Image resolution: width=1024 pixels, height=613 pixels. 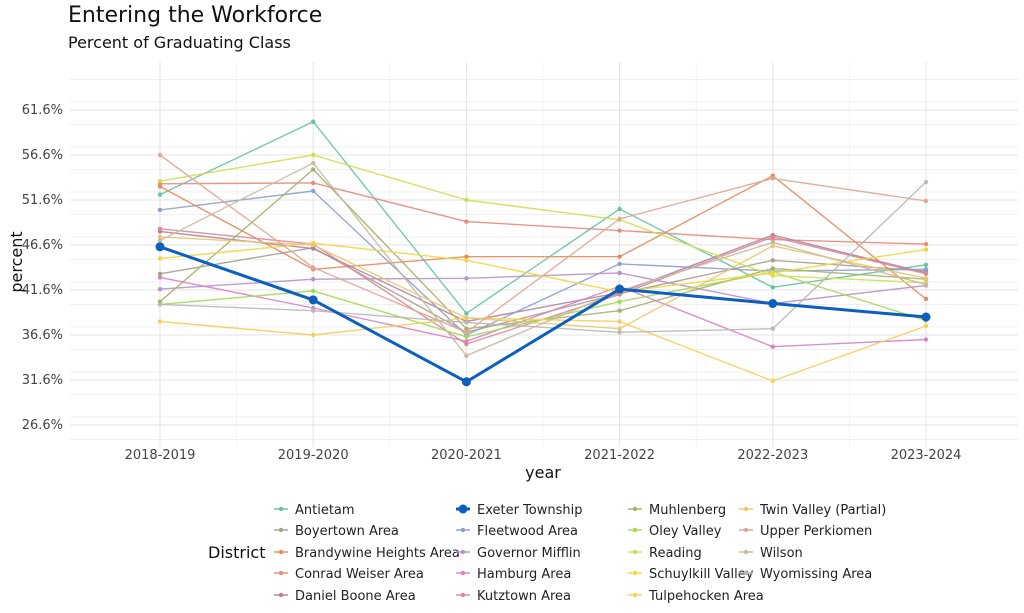 I want to click on legend-label: Wyomissing Area, so click(x=816, y=574).